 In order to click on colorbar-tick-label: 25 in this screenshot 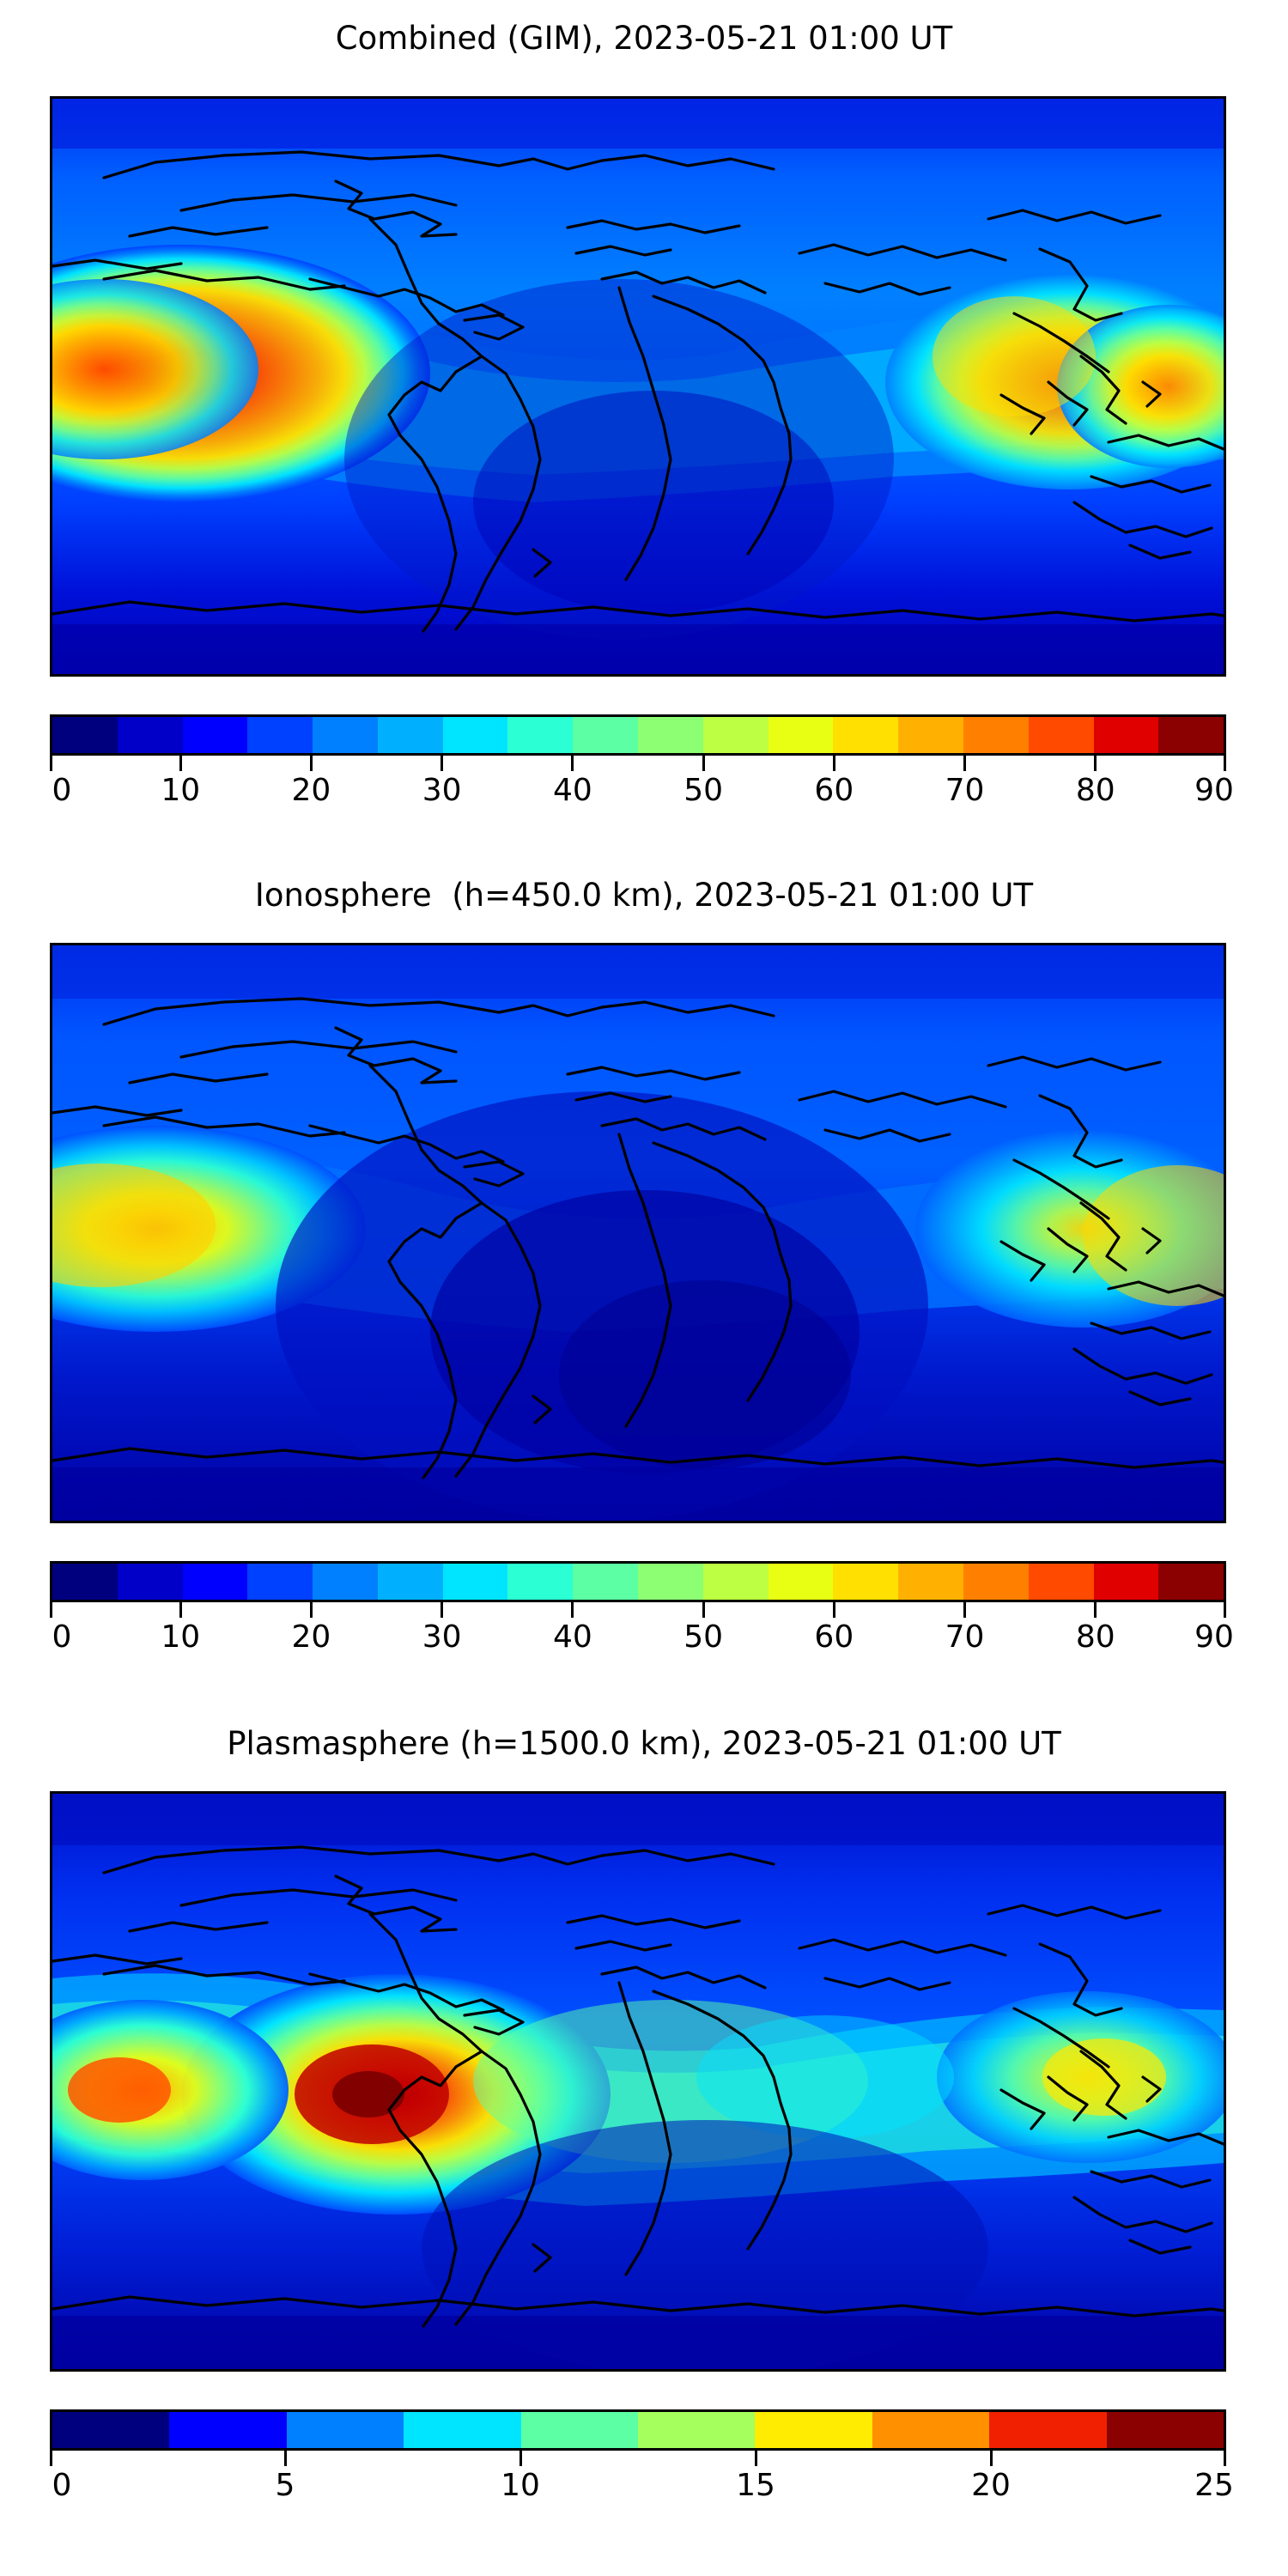, I will do `click(1214, 2485)`.